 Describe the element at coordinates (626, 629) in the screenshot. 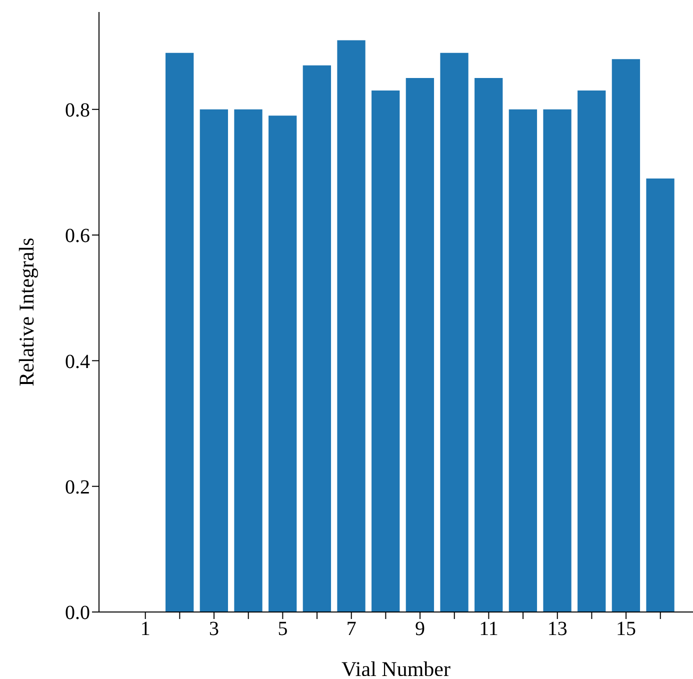

I see `x-tick-label: 15` at that location.